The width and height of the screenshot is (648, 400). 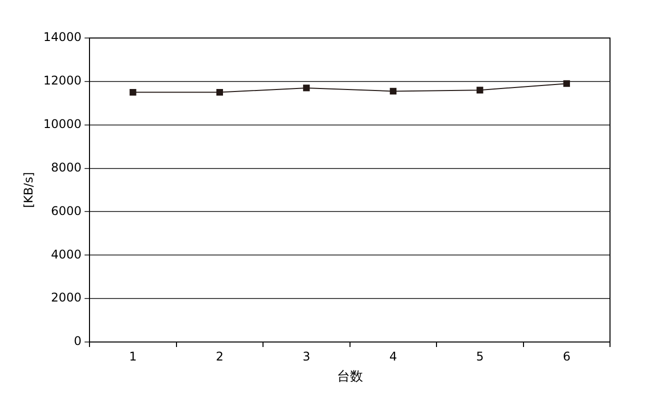 I want to click on y-tick-label: 14000, so click(x=62, y=37).